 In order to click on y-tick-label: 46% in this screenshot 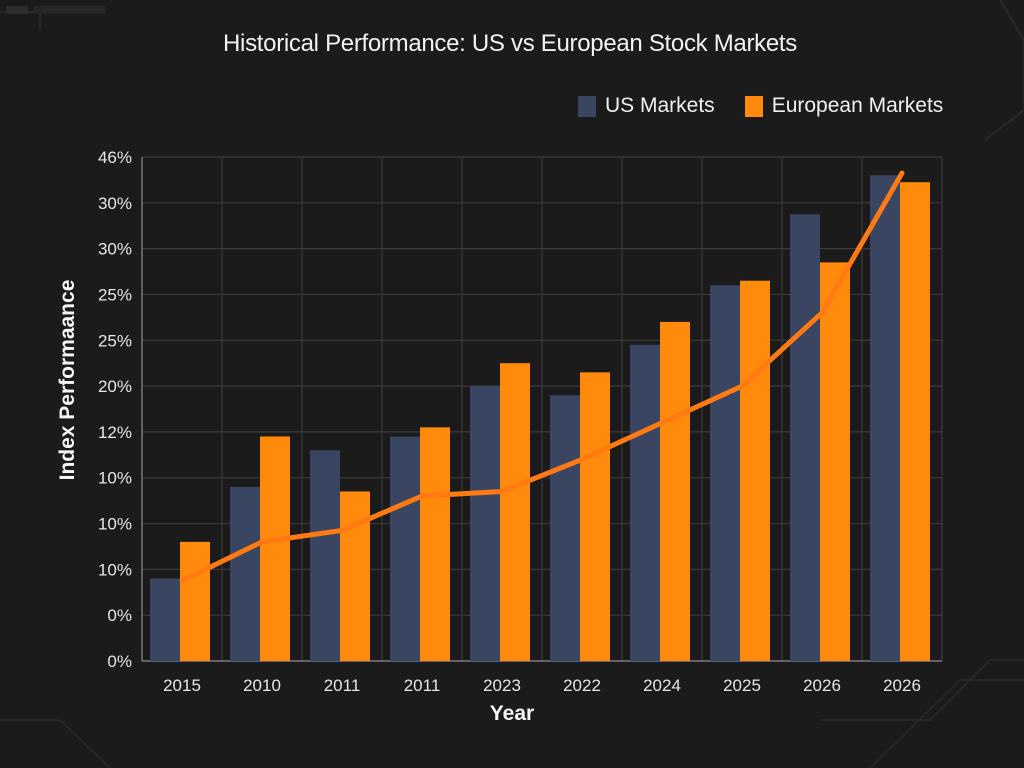, I will do `click(115, 157)`.